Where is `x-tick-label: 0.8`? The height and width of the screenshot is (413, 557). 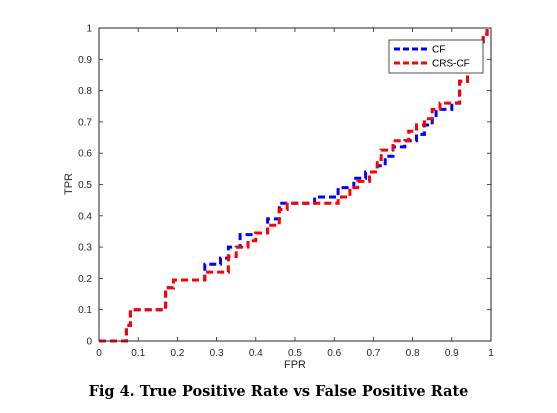 x-tick-label: 0.8 is located at coordinates (413, 353).